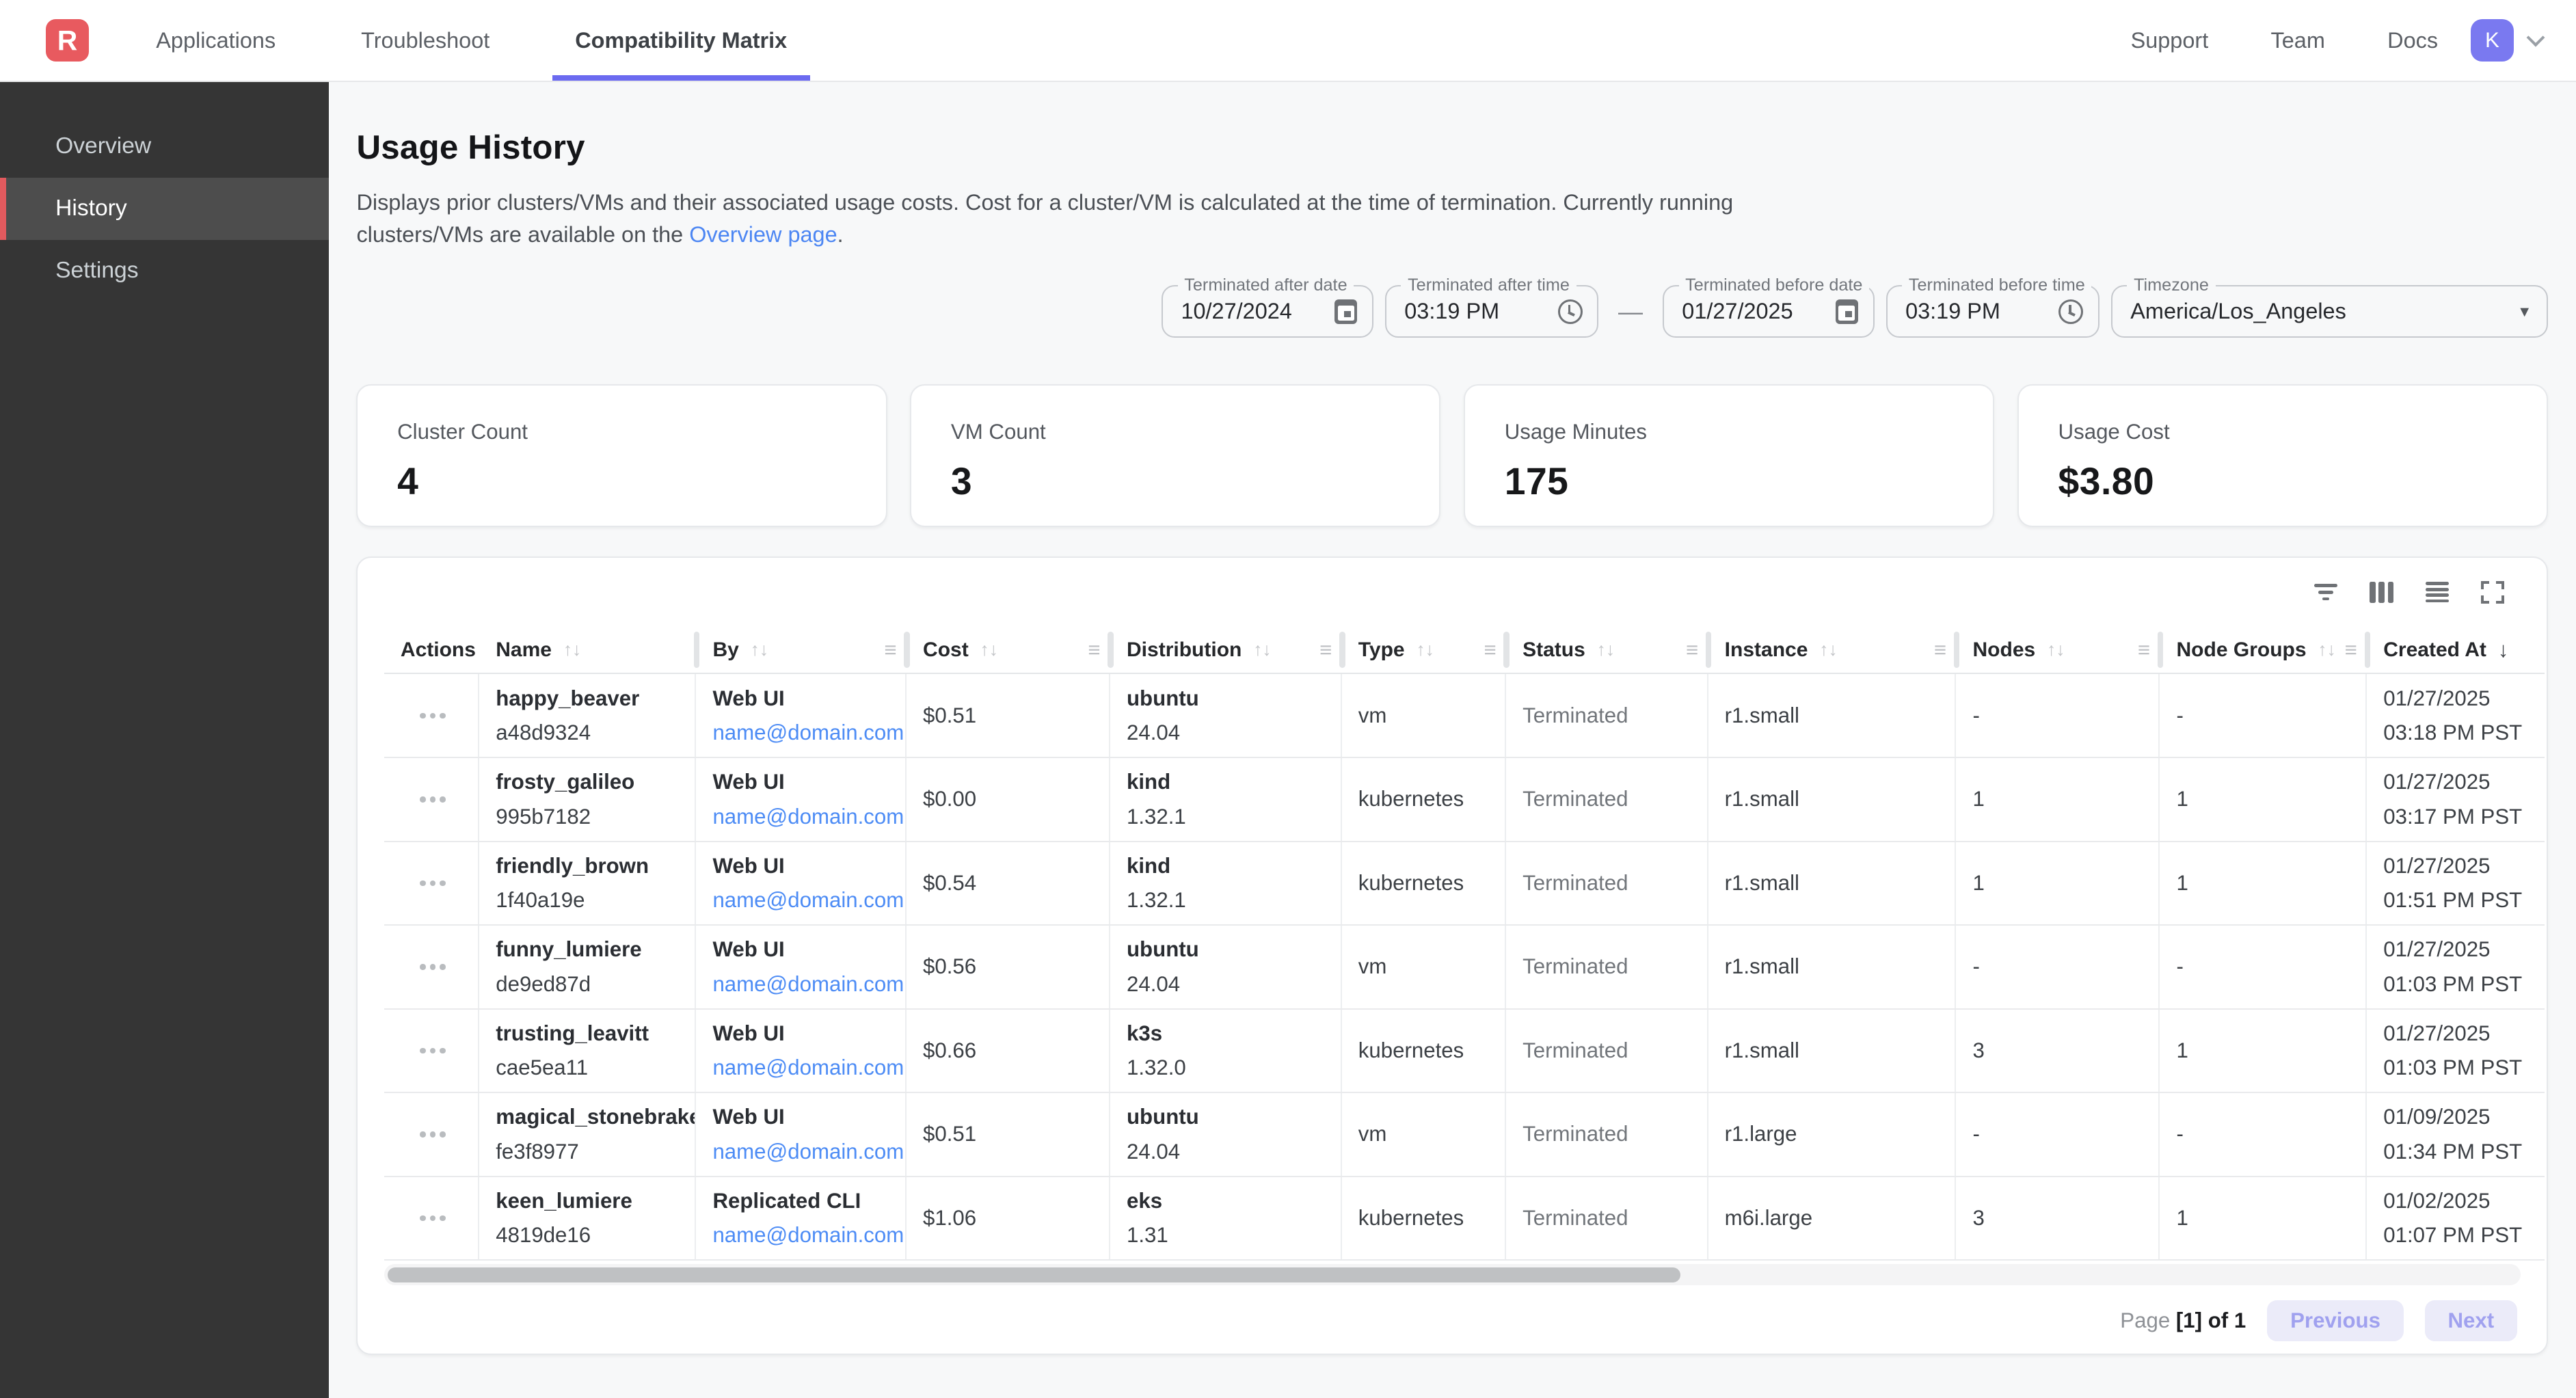 This screenshot has height=1398, width=2576. What do you see at coordinates (588, 883) in the screenshot?
I see `name-cell: friendly_brown 1f40a19e` at bounding box center [588, 883].